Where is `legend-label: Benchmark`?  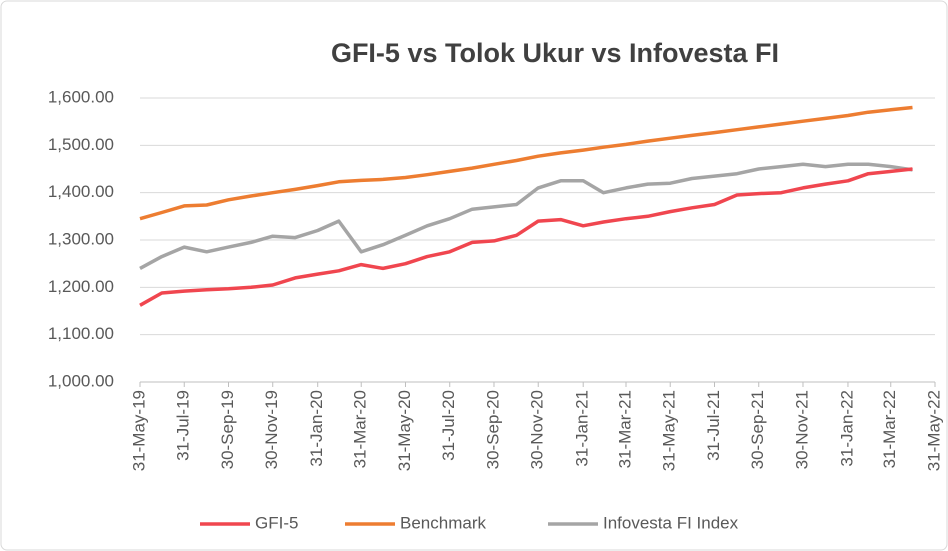 legend-label: Benchmark is located at coordinates (443, 522).